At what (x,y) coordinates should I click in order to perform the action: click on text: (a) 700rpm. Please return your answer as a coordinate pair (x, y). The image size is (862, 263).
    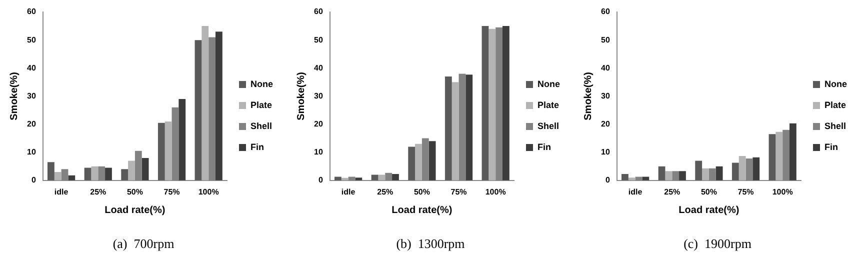
    Looking at the image, I should click on (144, 244).